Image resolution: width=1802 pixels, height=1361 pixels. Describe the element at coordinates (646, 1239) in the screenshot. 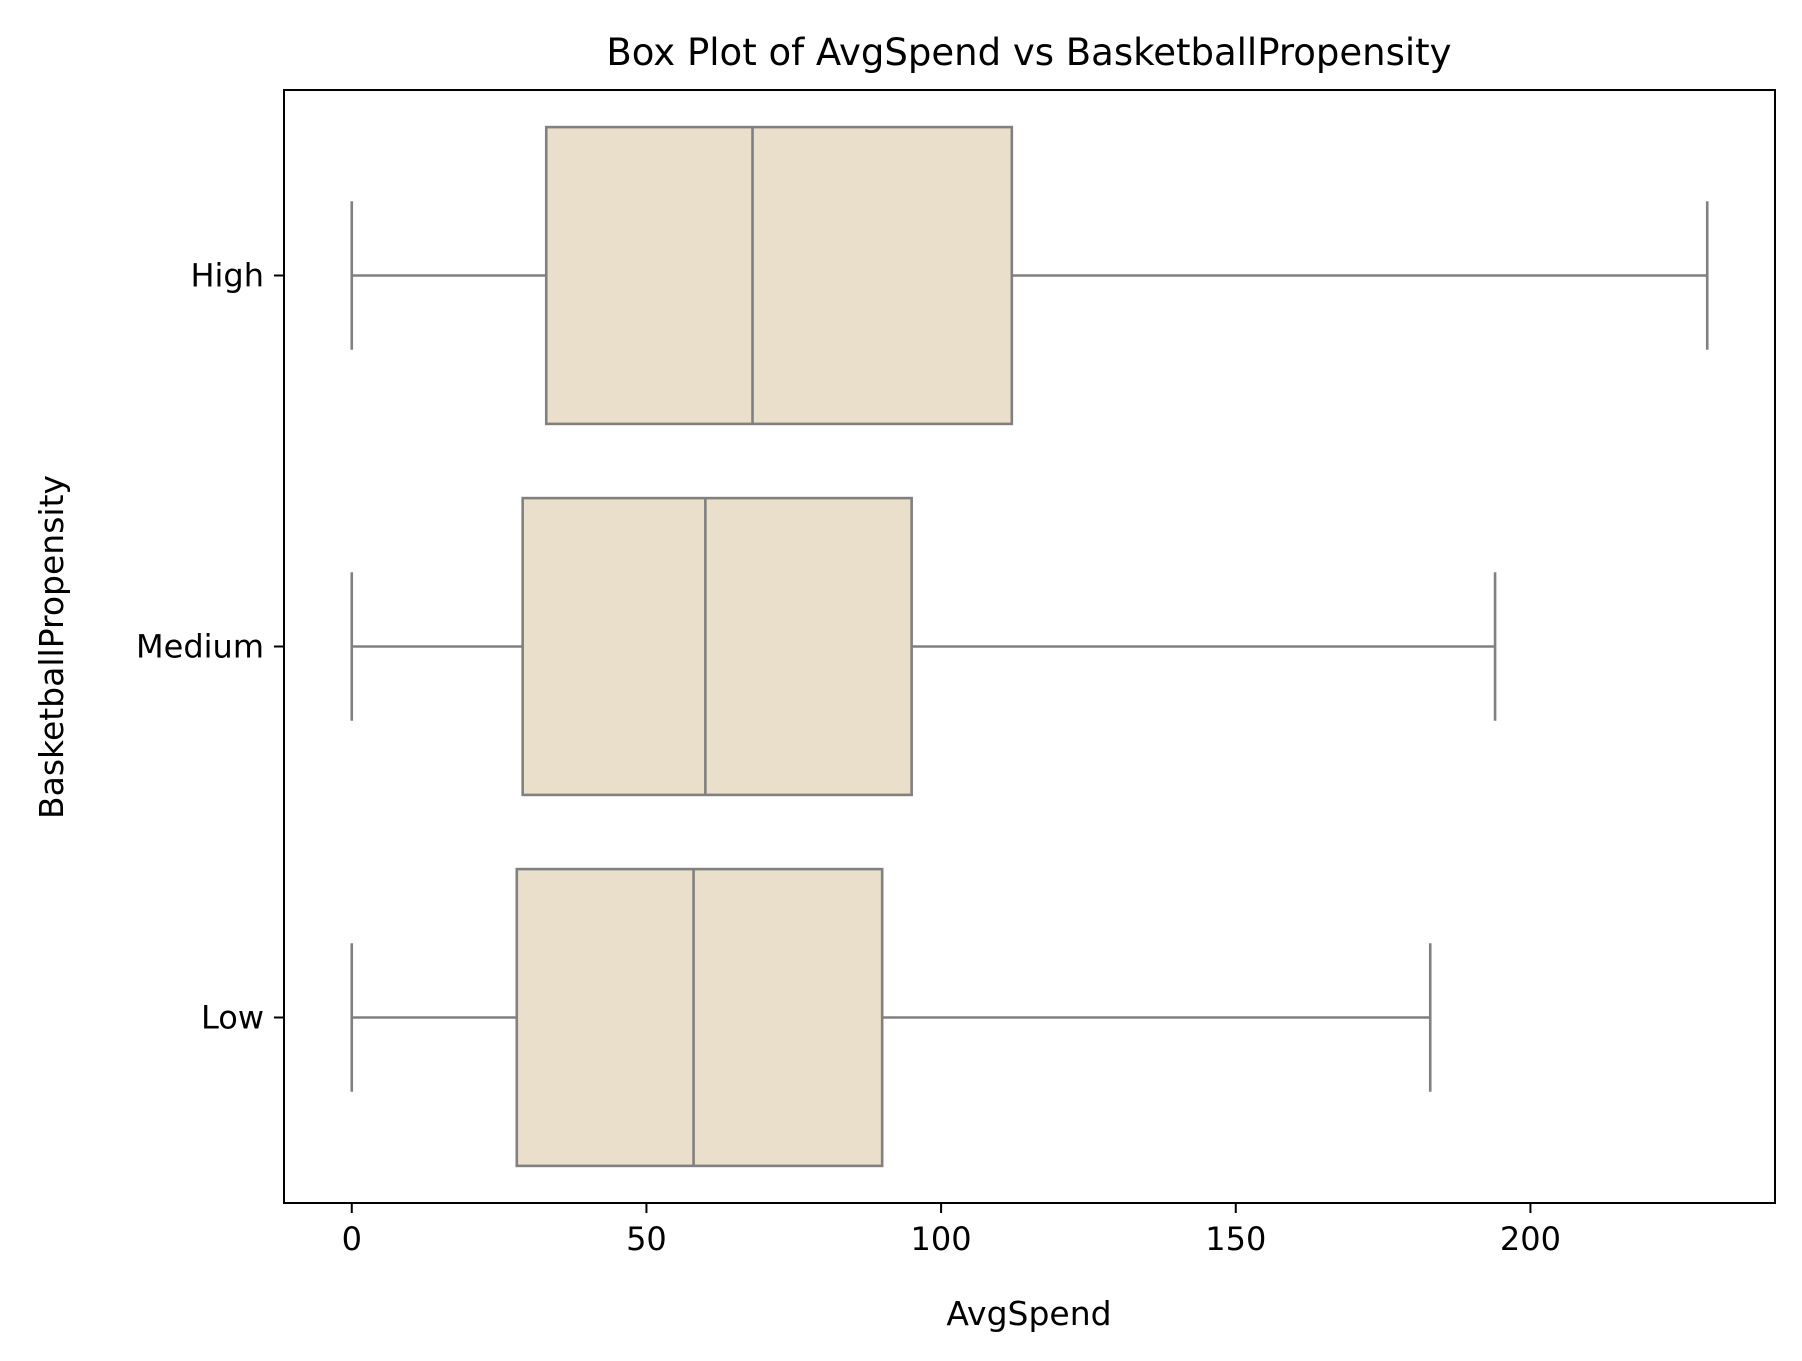

I see `x-tick-label: 50` at that location.